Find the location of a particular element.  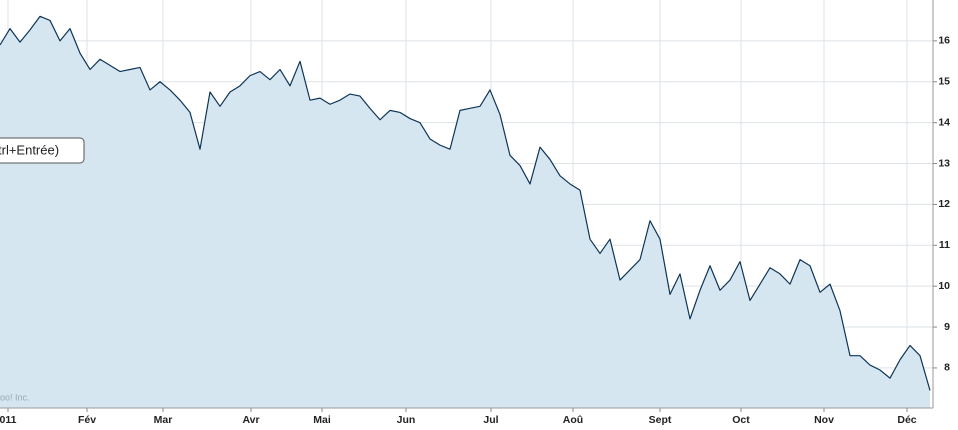

x-tick-label: Jun is located at coordinates (406, 420).